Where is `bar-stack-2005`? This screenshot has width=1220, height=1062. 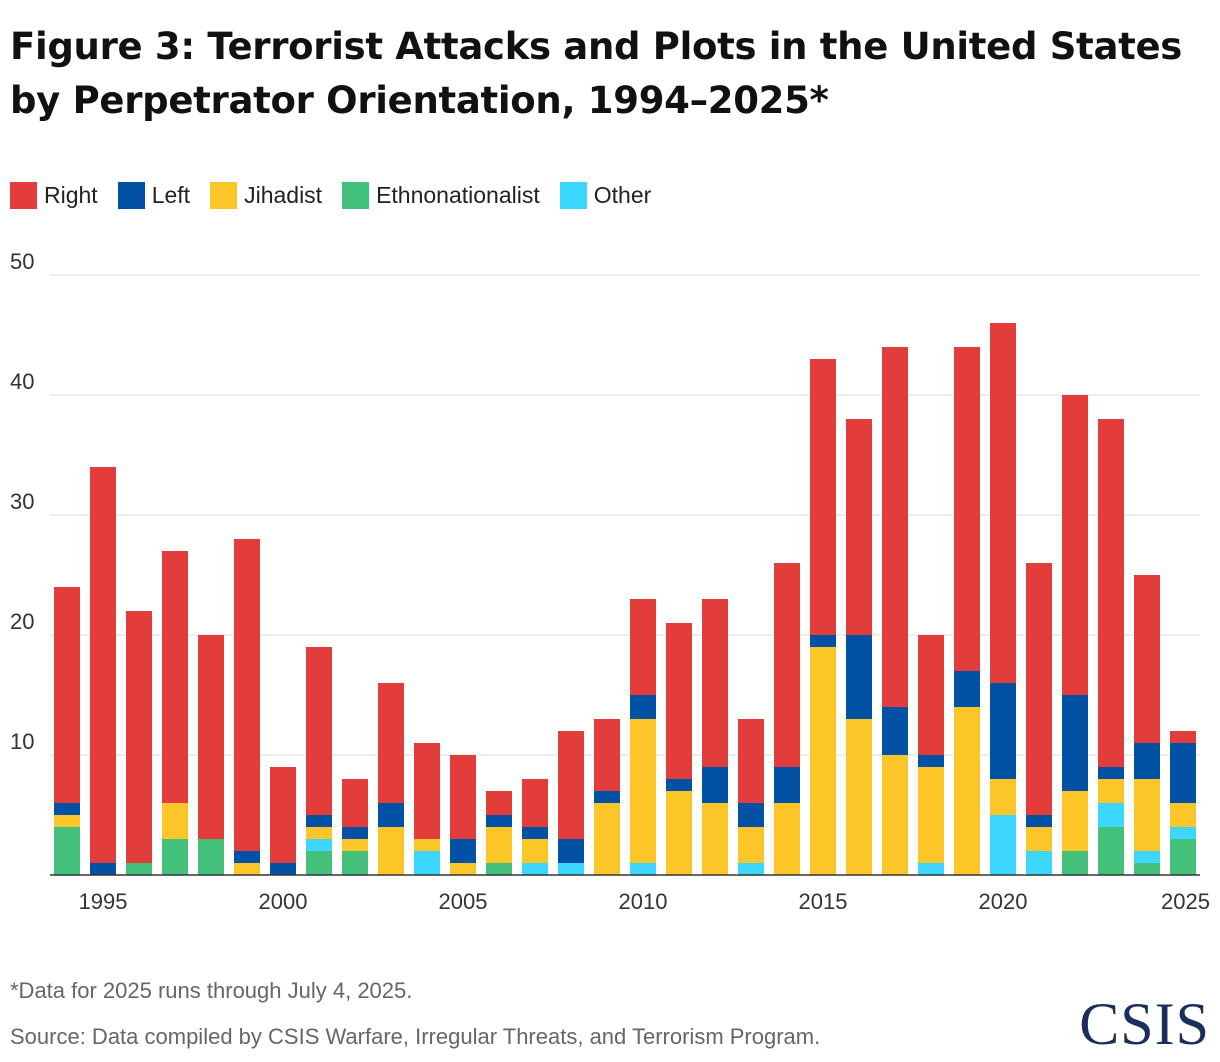
bar-stack-2005 is located at coordinates (463, 815).